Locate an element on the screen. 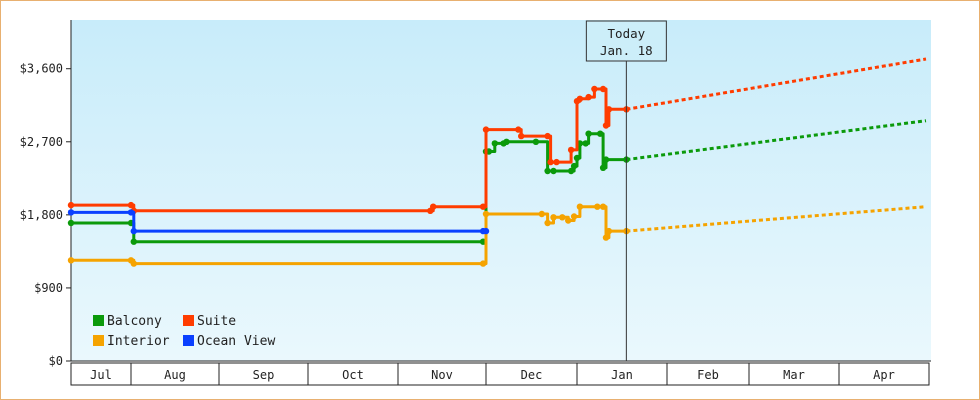  legend-item: Balcony is located at coordinates (127, 321).